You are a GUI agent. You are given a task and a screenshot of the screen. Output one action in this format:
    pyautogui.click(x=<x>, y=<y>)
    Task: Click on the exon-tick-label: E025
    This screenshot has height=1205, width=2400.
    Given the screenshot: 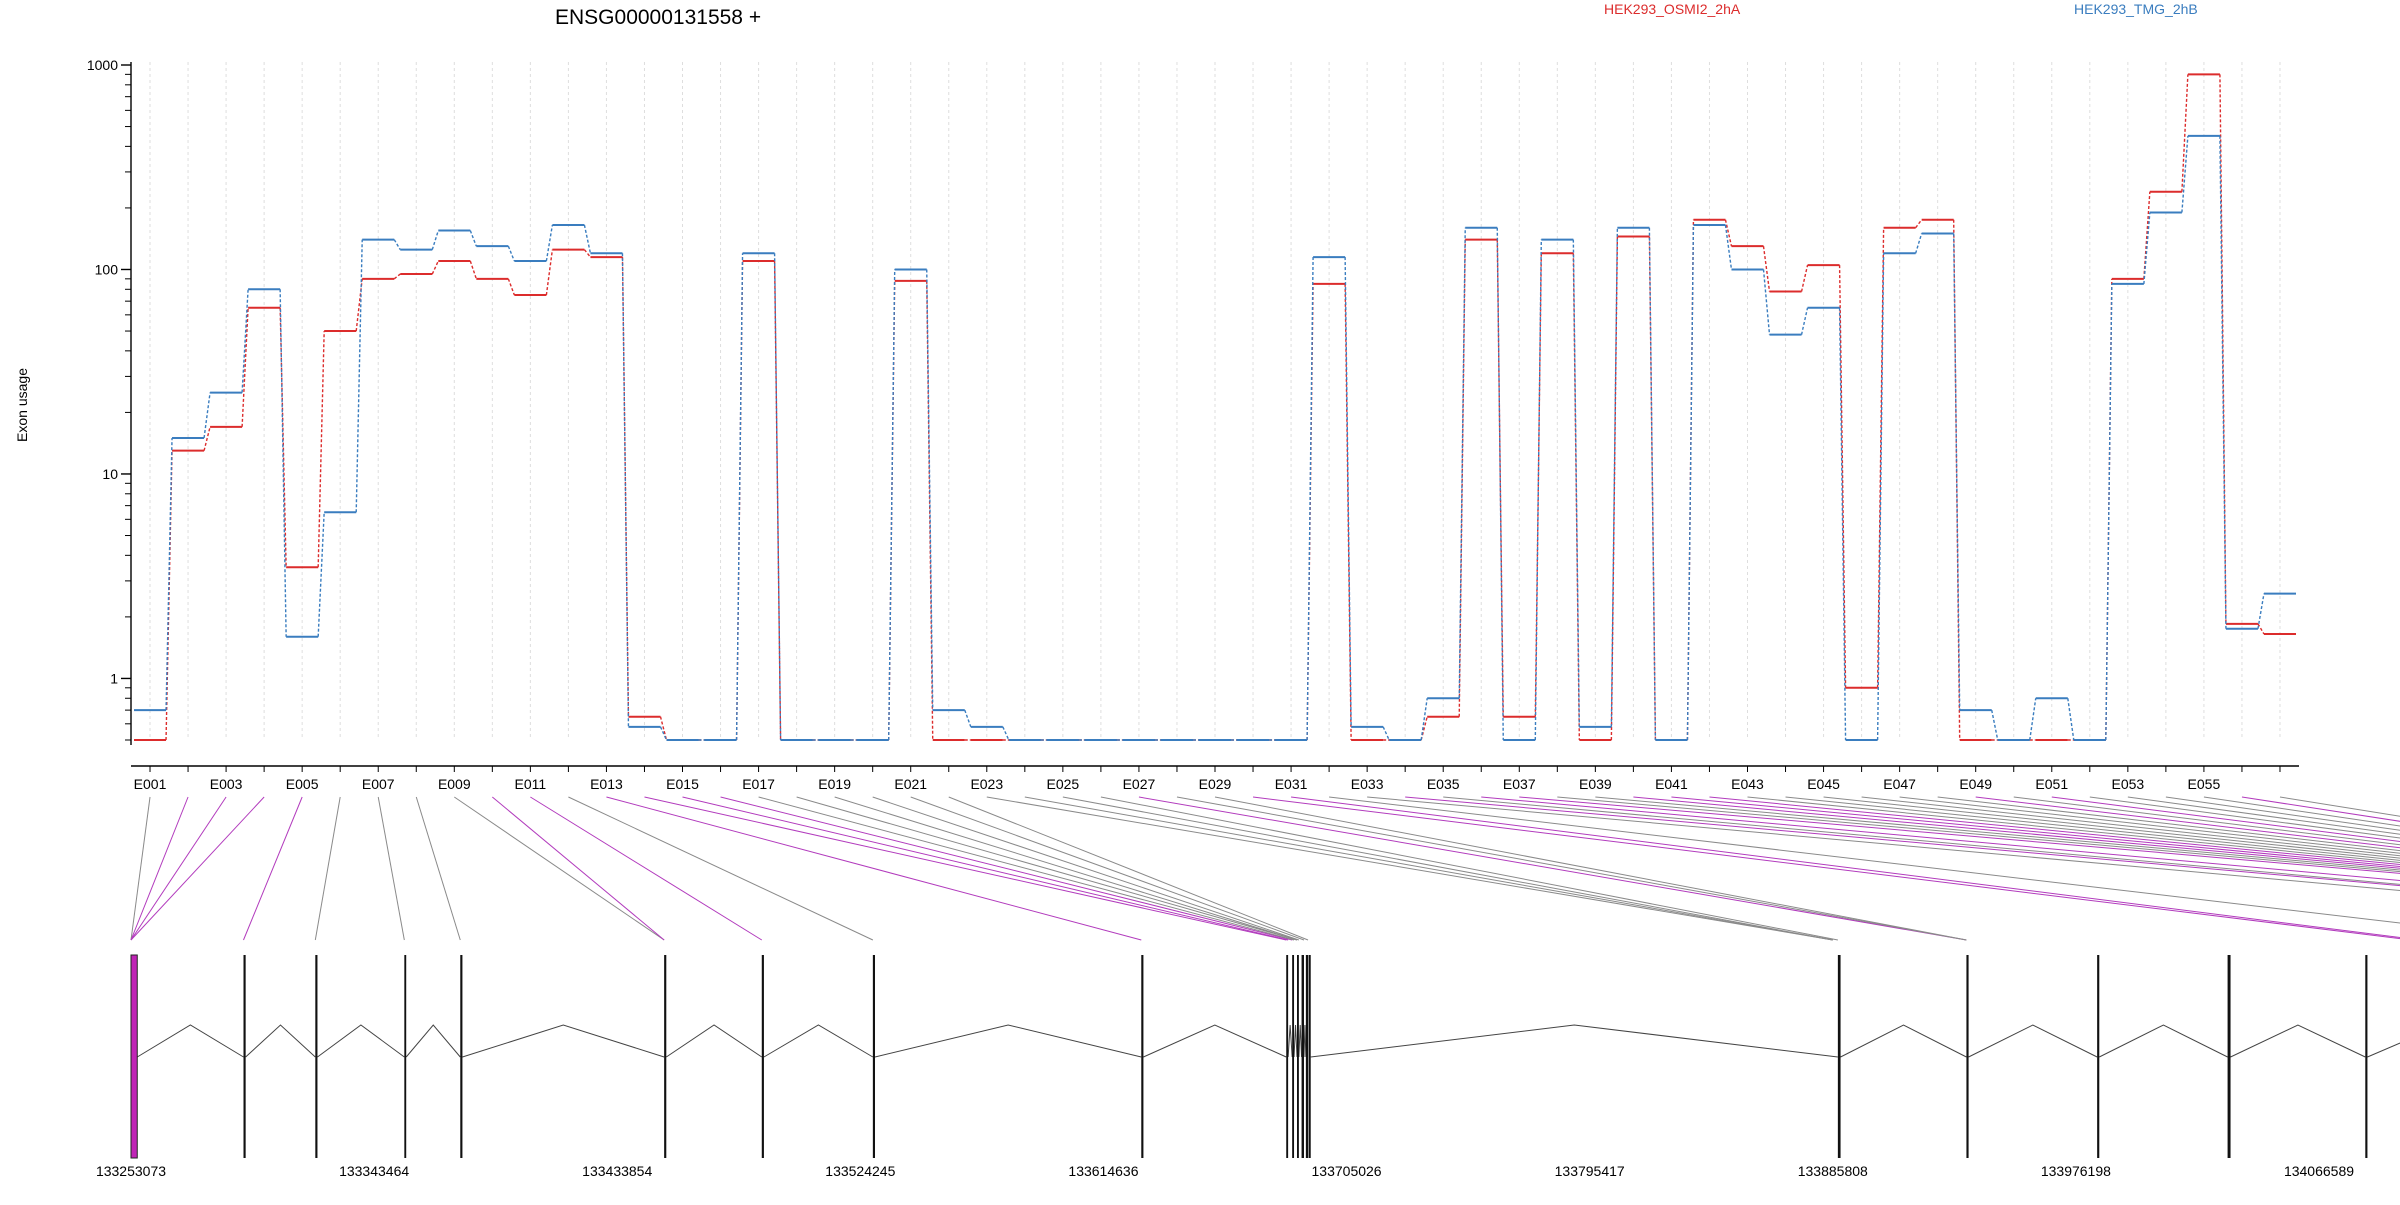 What is the action you would take?
    pyautogui.click(x=1063, y=784)
    